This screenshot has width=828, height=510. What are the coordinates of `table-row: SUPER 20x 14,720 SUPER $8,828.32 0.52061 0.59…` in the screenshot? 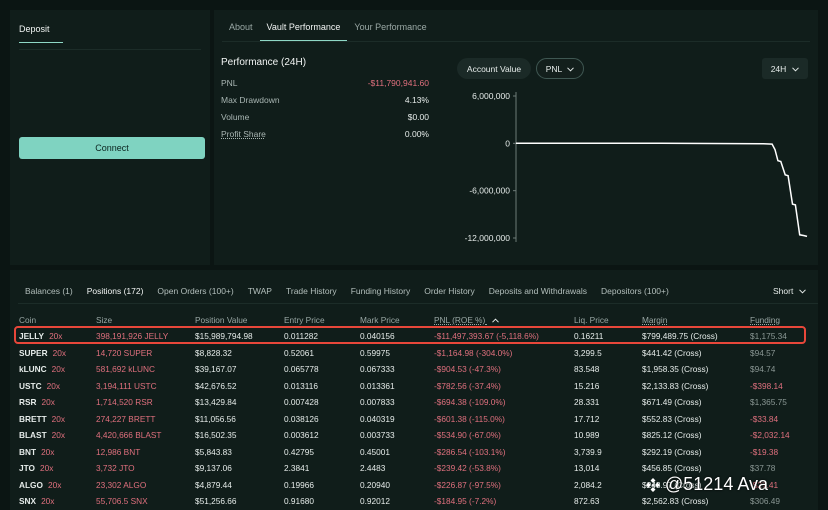 It's located at (414, 355).